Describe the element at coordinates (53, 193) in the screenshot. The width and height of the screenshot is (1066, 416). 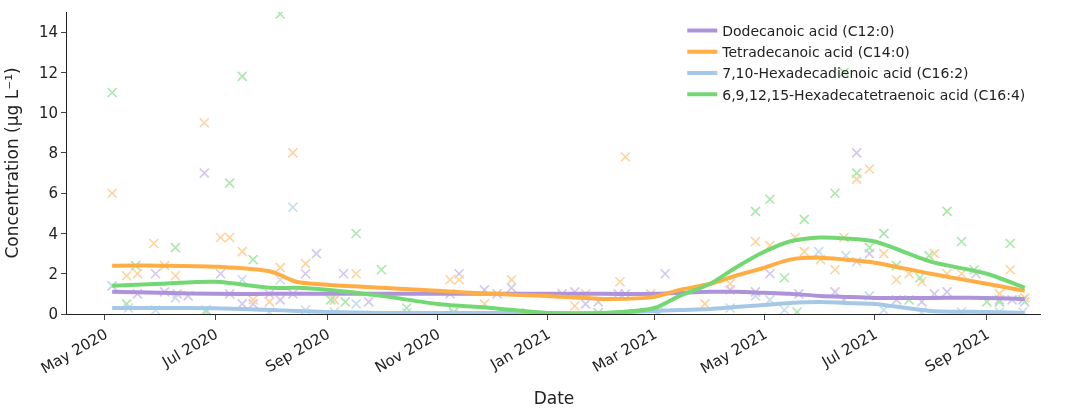
I see `y-tick-label: 6` at that location.